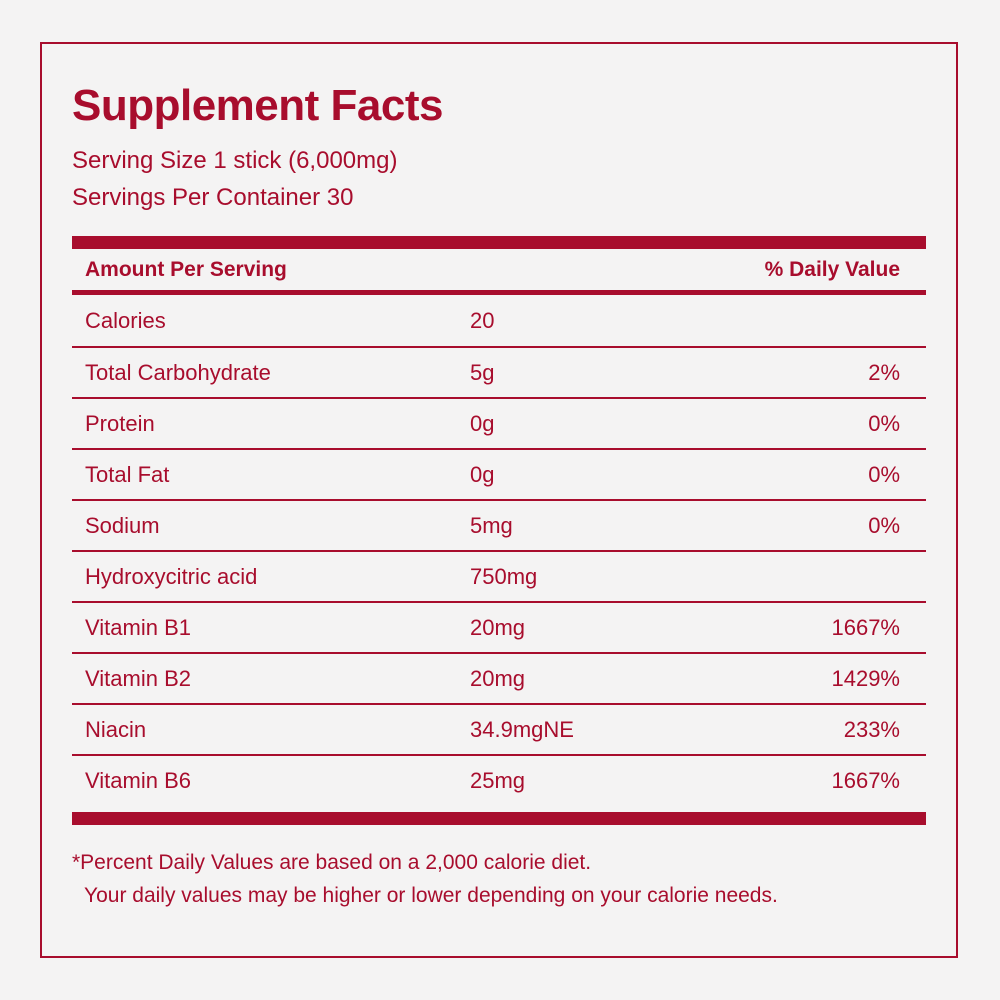 The image size is (1000, 1000). What do you see at coordinates (499, 422) in the screenshot?
I see `table-row: Protein 0g 0%` at bounding box center [499, 422].